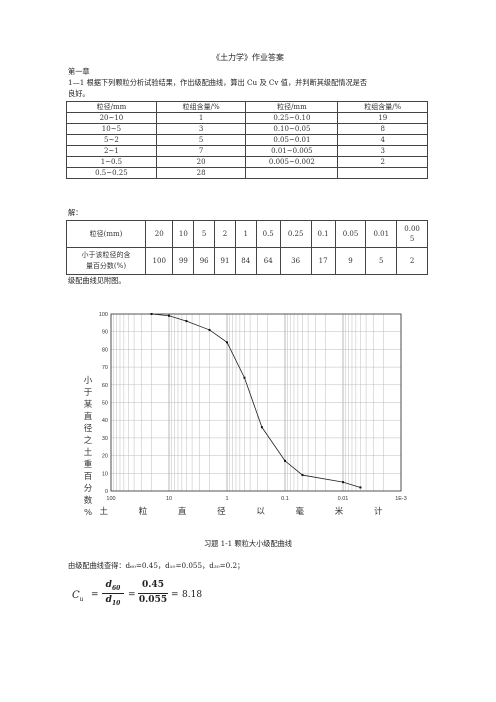  What do you see at coordinates (226, 499) in the screenshot?
I see `x-tick-label: 1` at bounding box center [226, 499].